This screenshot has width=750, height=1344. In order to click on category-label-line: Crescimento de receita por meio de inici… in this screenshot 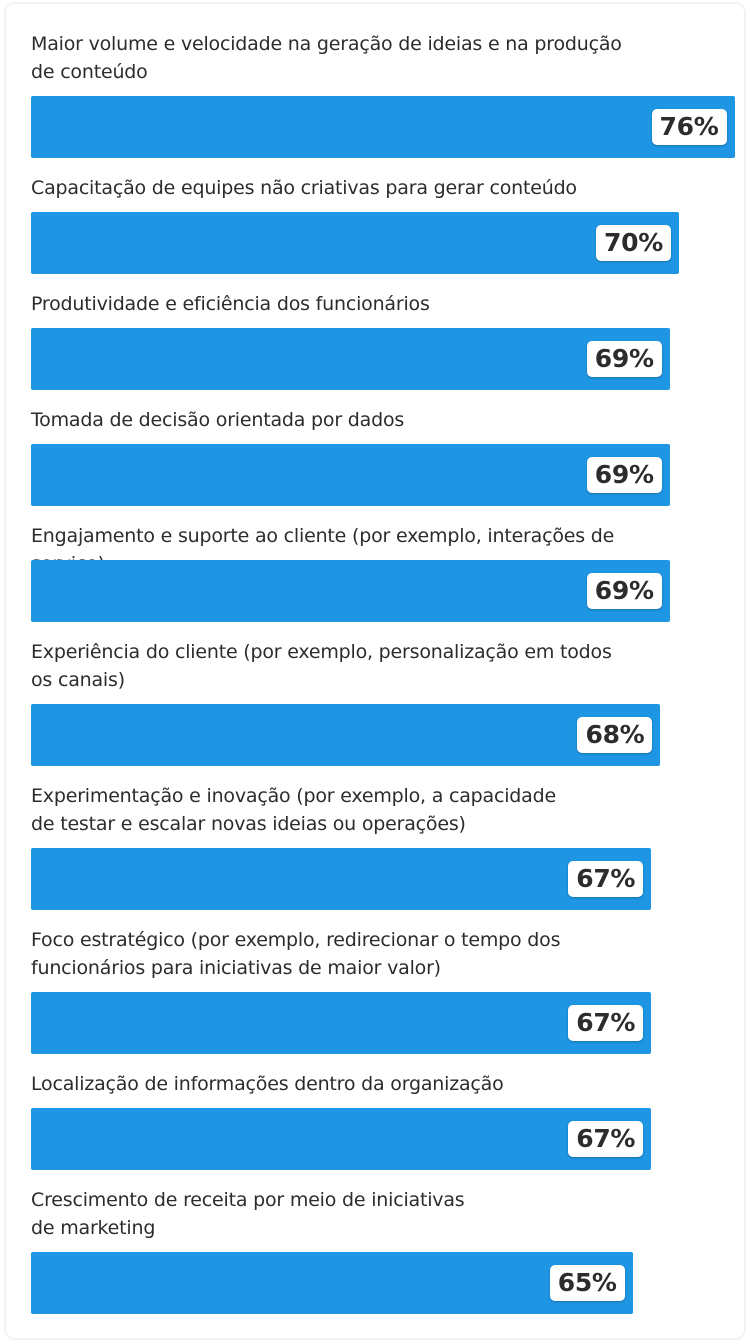, I will do `click(248, 1200)`.